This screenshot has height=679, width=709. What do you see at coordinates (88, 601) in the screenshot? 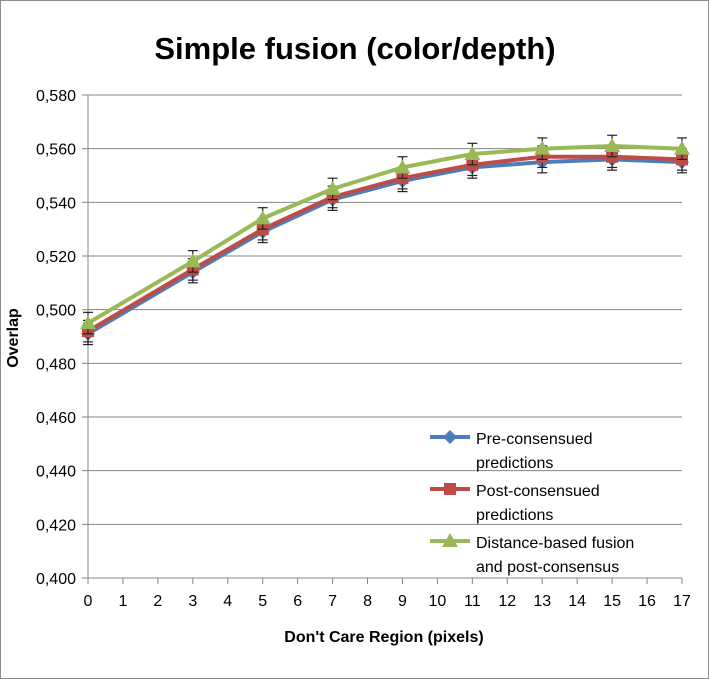
I see `x-tick-label: 0` at bounding box center [88, 601].